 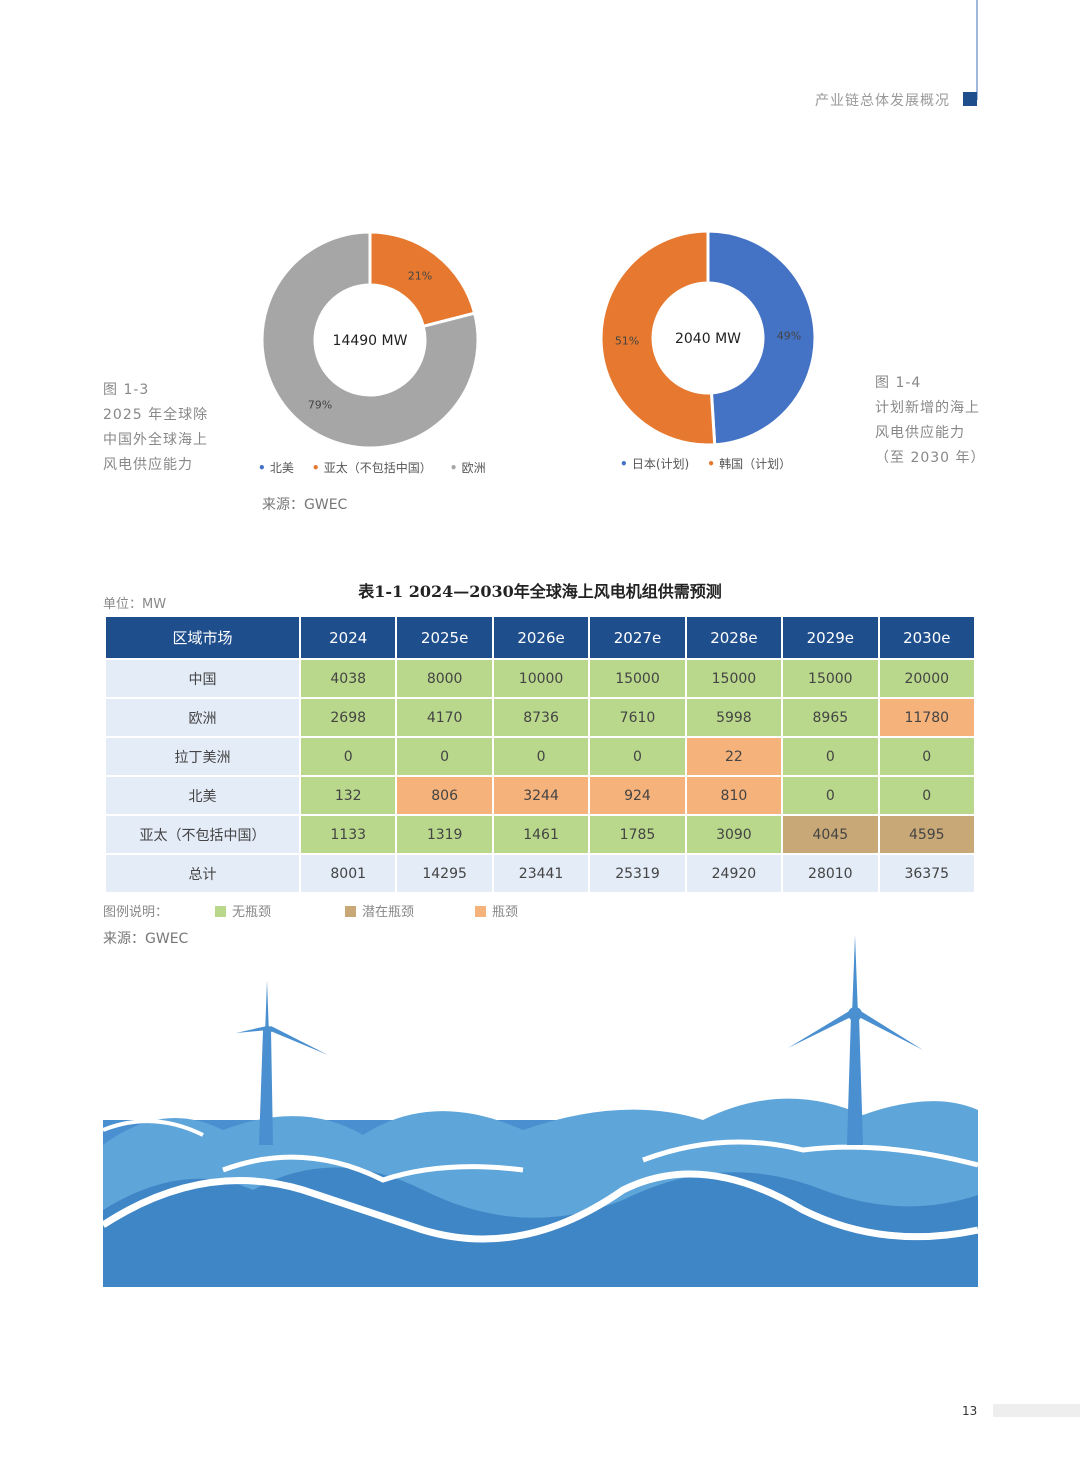 I want to click on legend-entry: • 亚太（不包括中国）, so click(x=372, y=468).